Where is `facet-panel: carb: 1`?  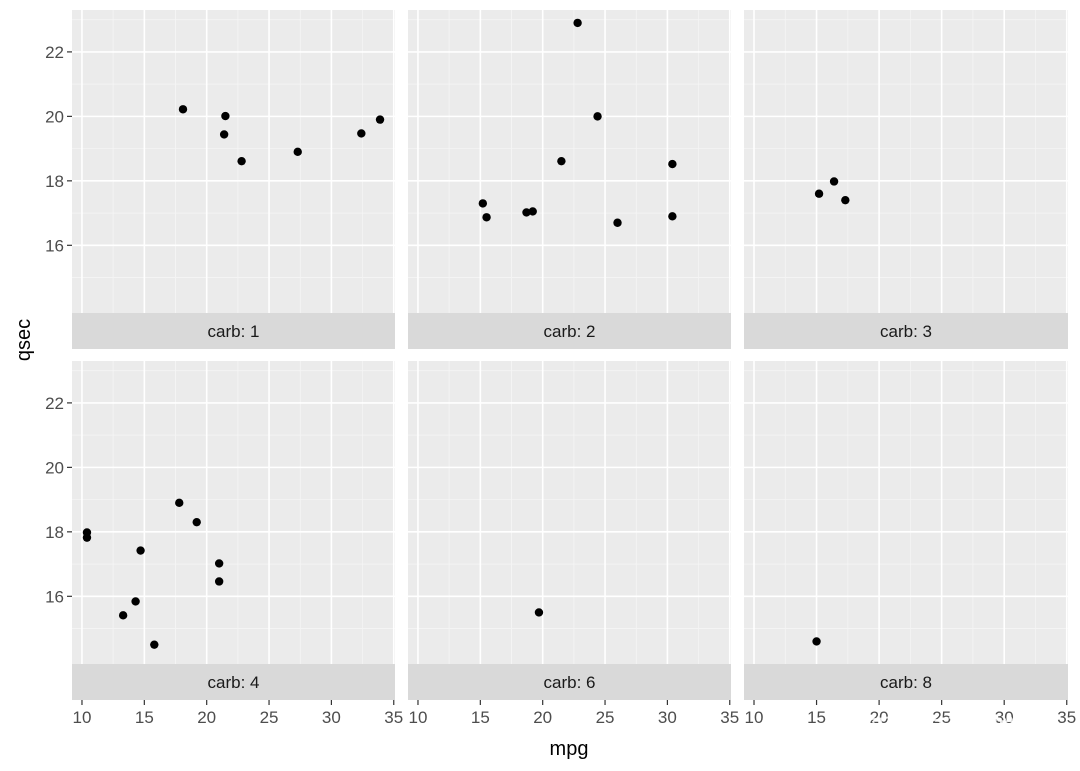 facet-panel: carb: 1 is located at coordinates (233, 179).